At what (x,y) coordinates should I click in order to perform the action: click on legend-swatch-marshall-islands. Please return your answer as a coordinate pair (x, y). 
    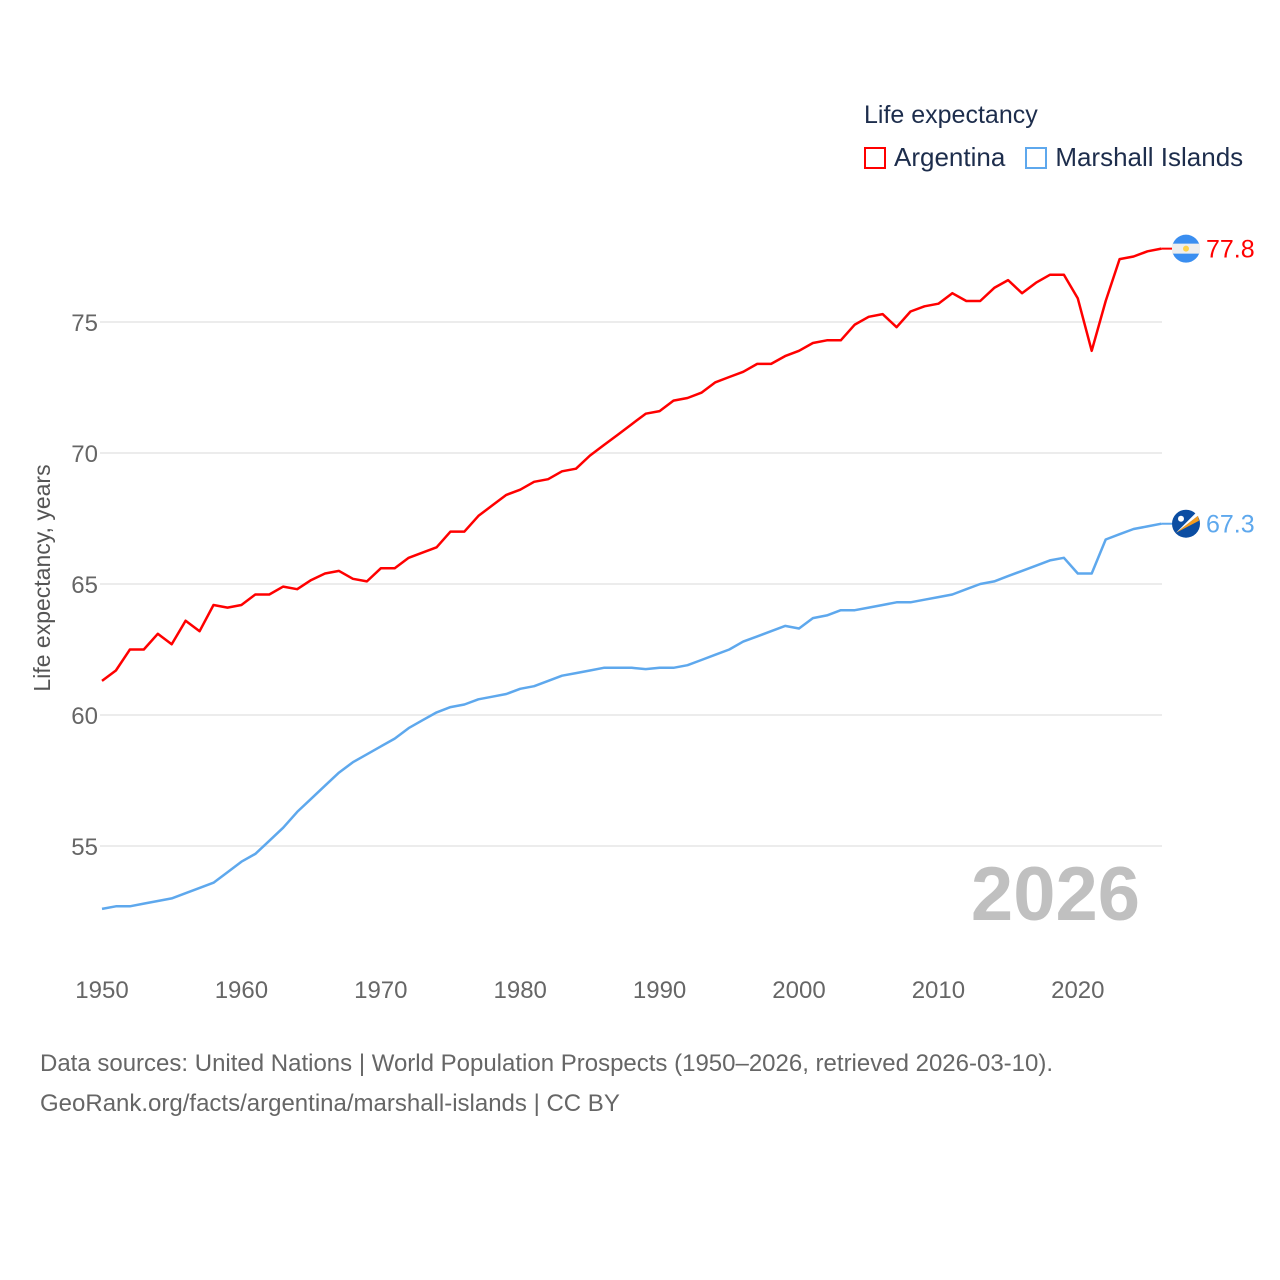
    Looking at the image, I should click on (1036, 157).